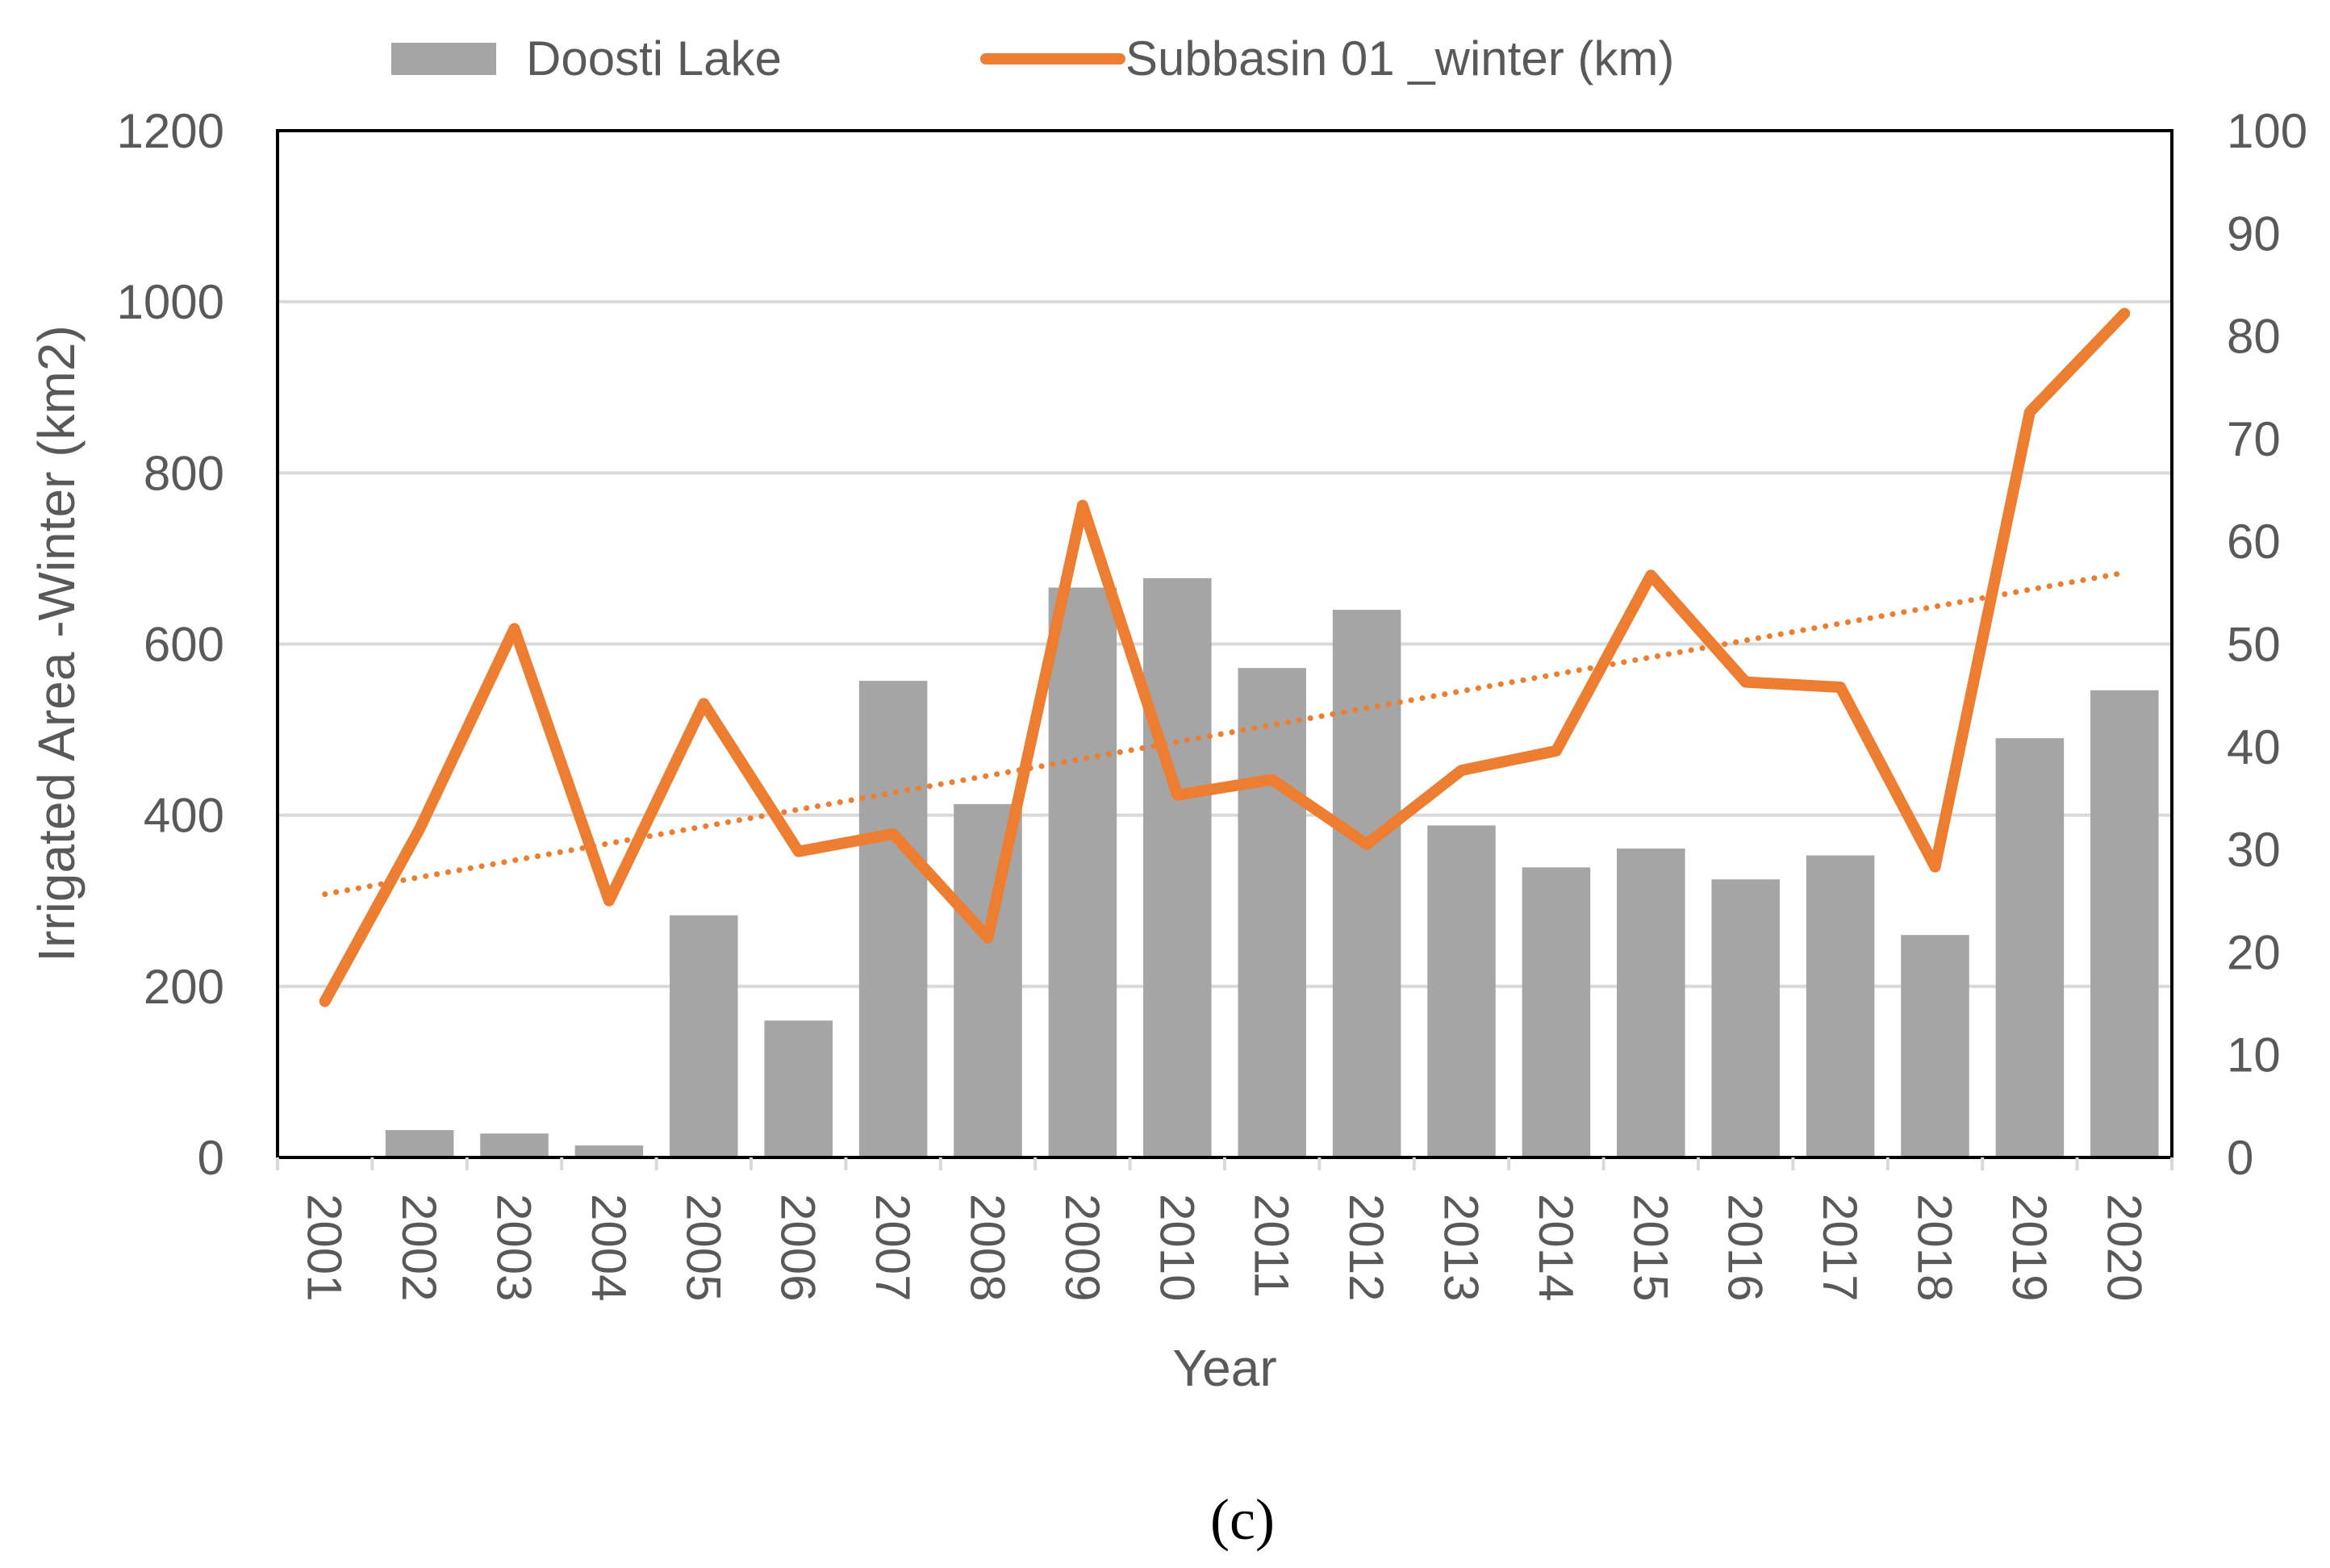 Image resolution: width=2330 pixels, height=1568 pixels. I want to click on x-tick-label: 2004, so click(609, 1248).